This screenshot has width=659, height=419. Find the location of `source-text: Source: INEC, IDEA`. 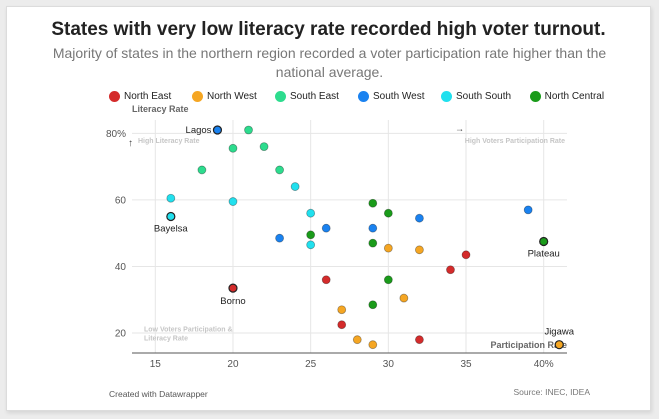

source-text: Source: INEC, IDEA is located at coordinates (551, 392).